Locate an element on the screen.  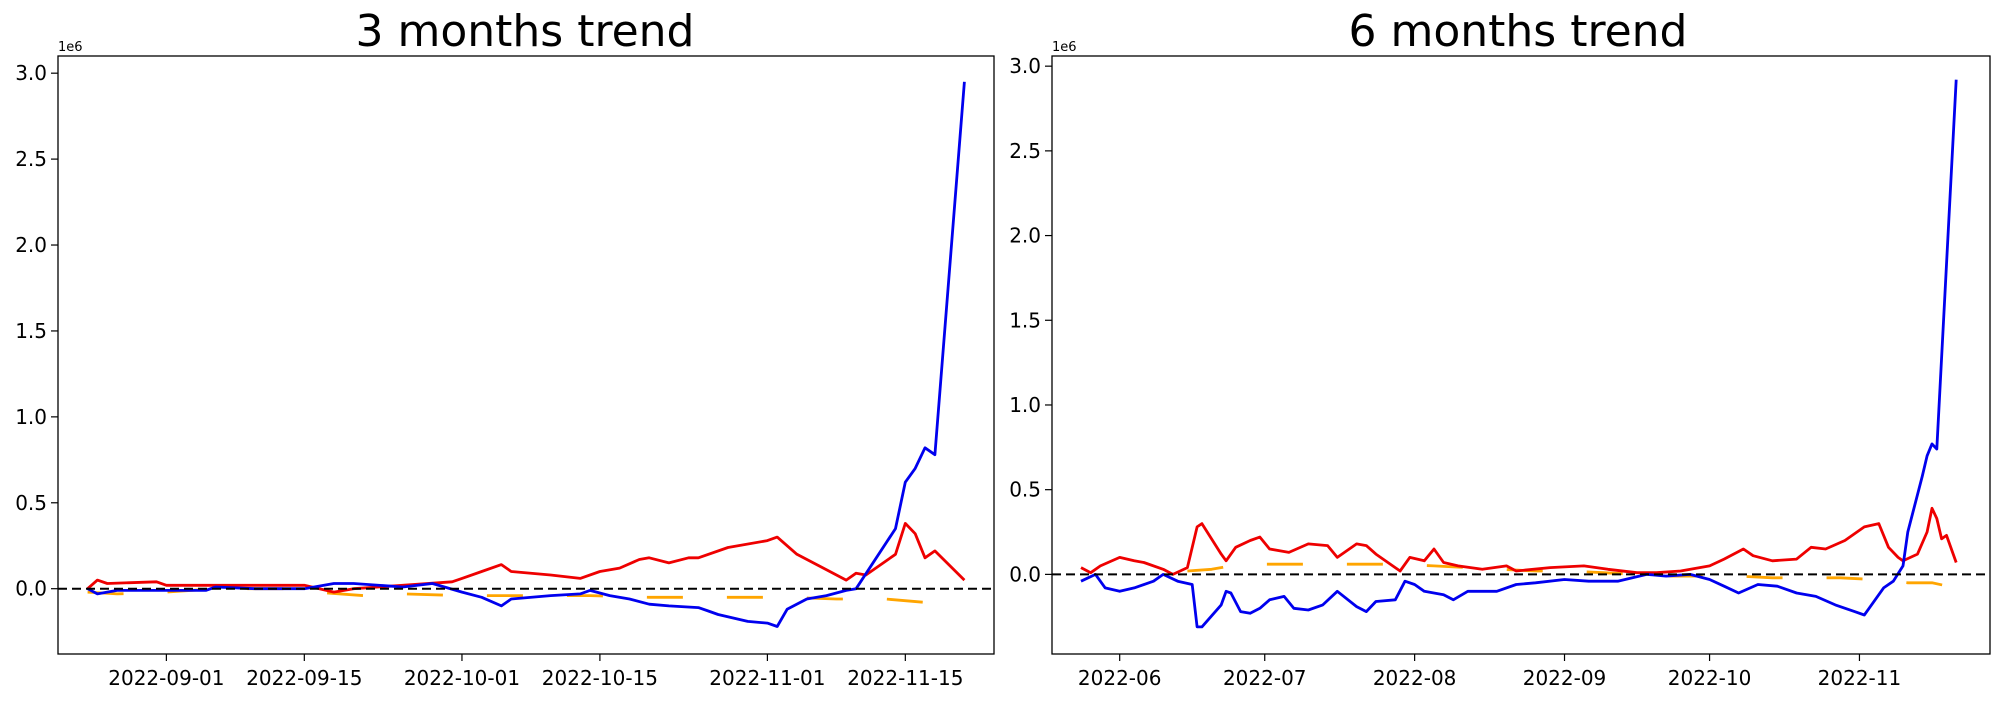
x-tick-label: 2022-11-01 is located at coordinates (767, 678).